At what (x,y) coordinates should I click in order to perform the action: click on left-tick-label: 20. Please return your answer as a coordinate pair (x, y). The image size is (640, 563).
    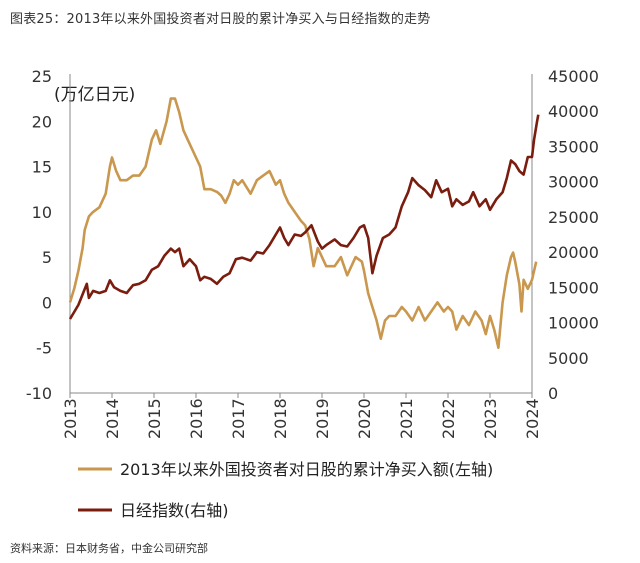
    Looking at the image, I should click on (42, 121).